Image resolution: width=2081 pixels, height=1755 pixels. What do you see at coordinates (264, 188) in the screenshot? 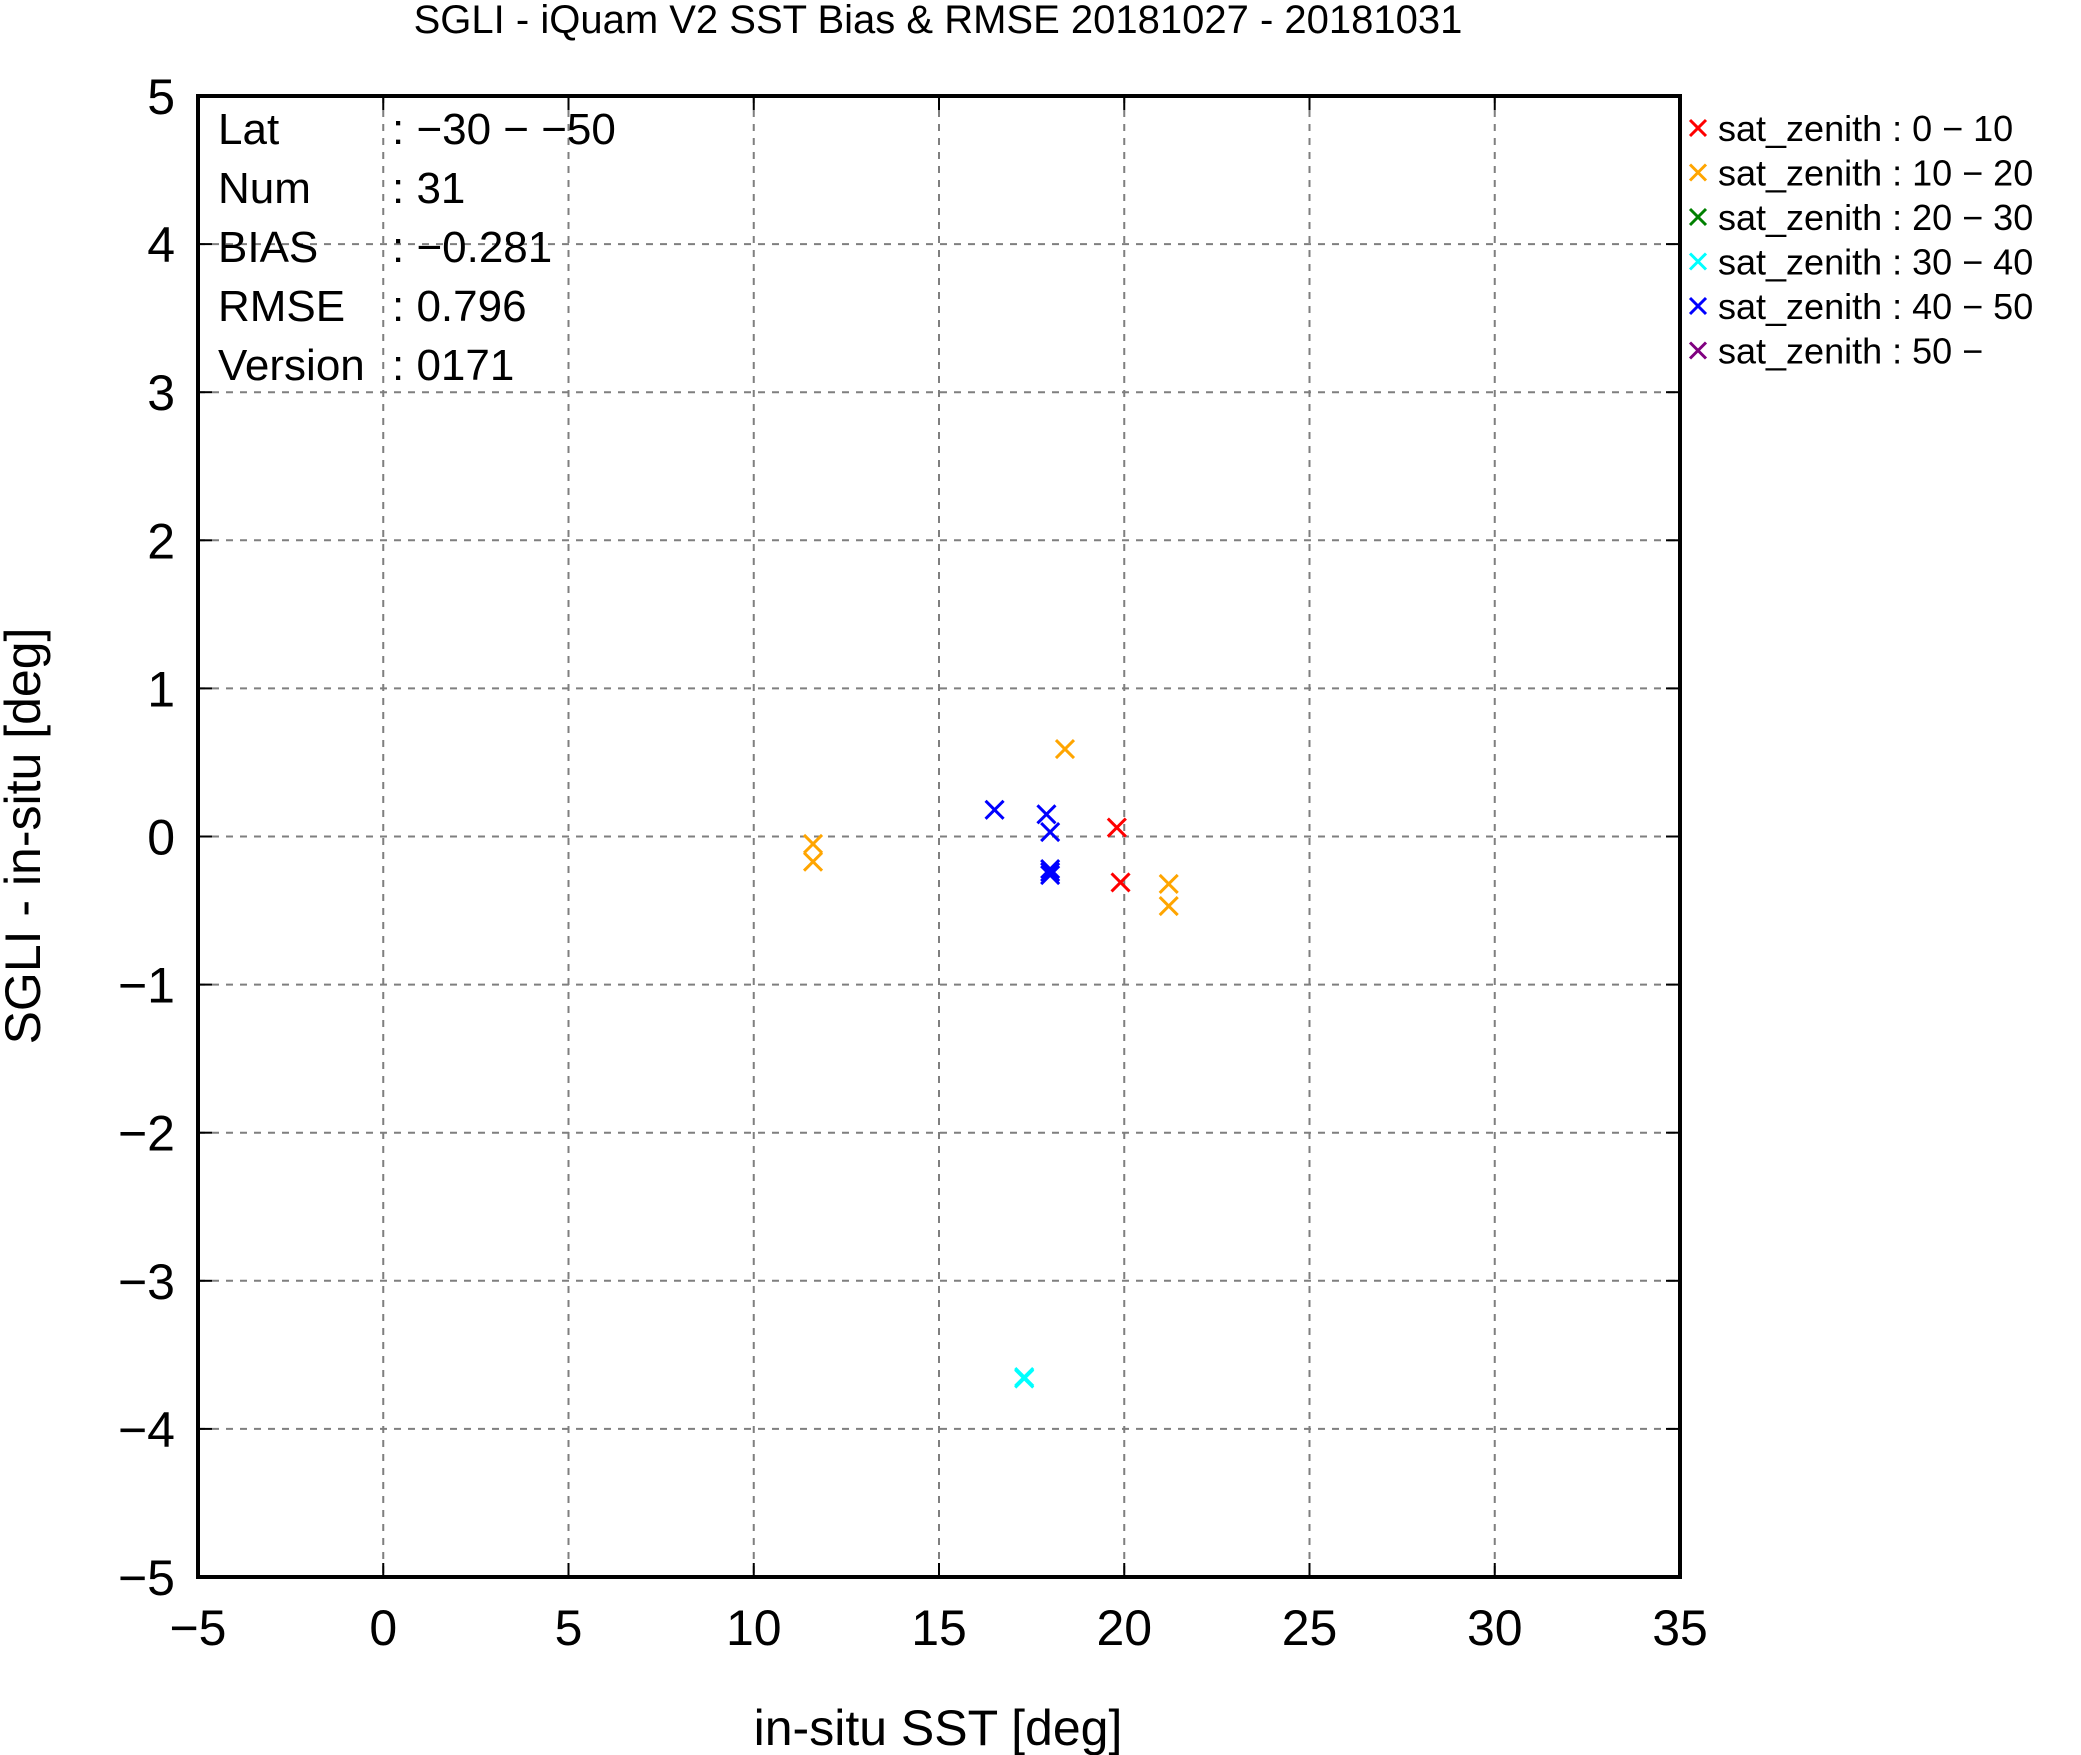
I see `stats-label: Num` at bounding box center [264, 188].